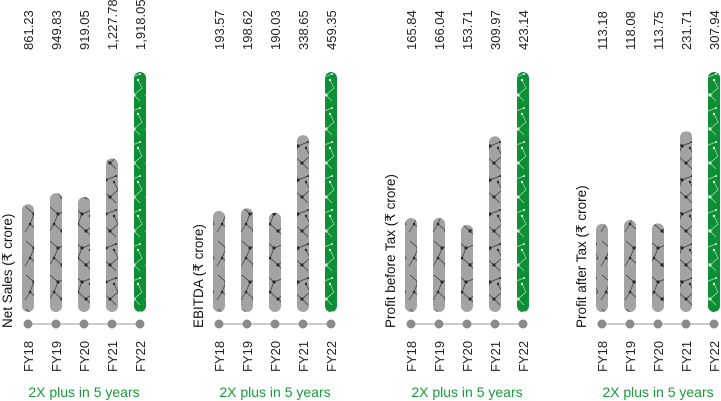 This screenshot has height=401, width=721. Describe the element at coordinates (247, 30) in the screenshot. I see `value-label: 198.62` at that location.